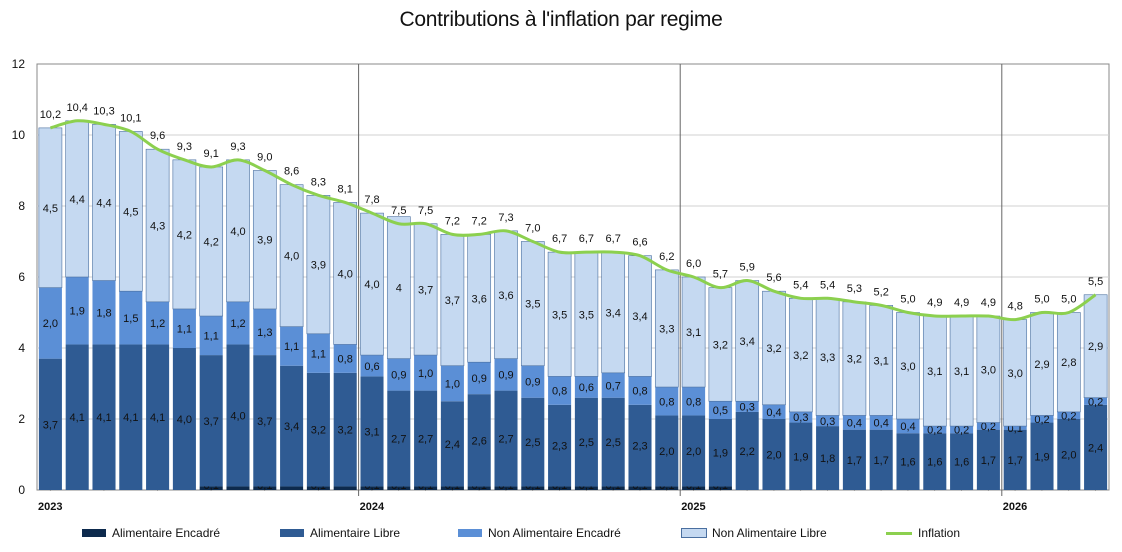  What do you see at coordinates (264, 241) in the screenshot?
I see `bar-data-label: 3,9` at bounding box center [264, 241].